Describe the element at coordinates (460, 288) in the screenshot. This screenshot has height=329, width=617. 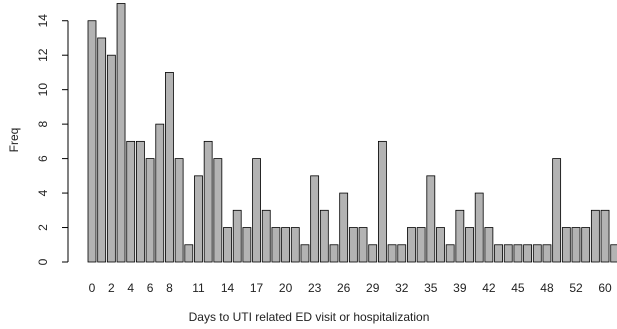
I see `x-tick-label: 39` at that location.